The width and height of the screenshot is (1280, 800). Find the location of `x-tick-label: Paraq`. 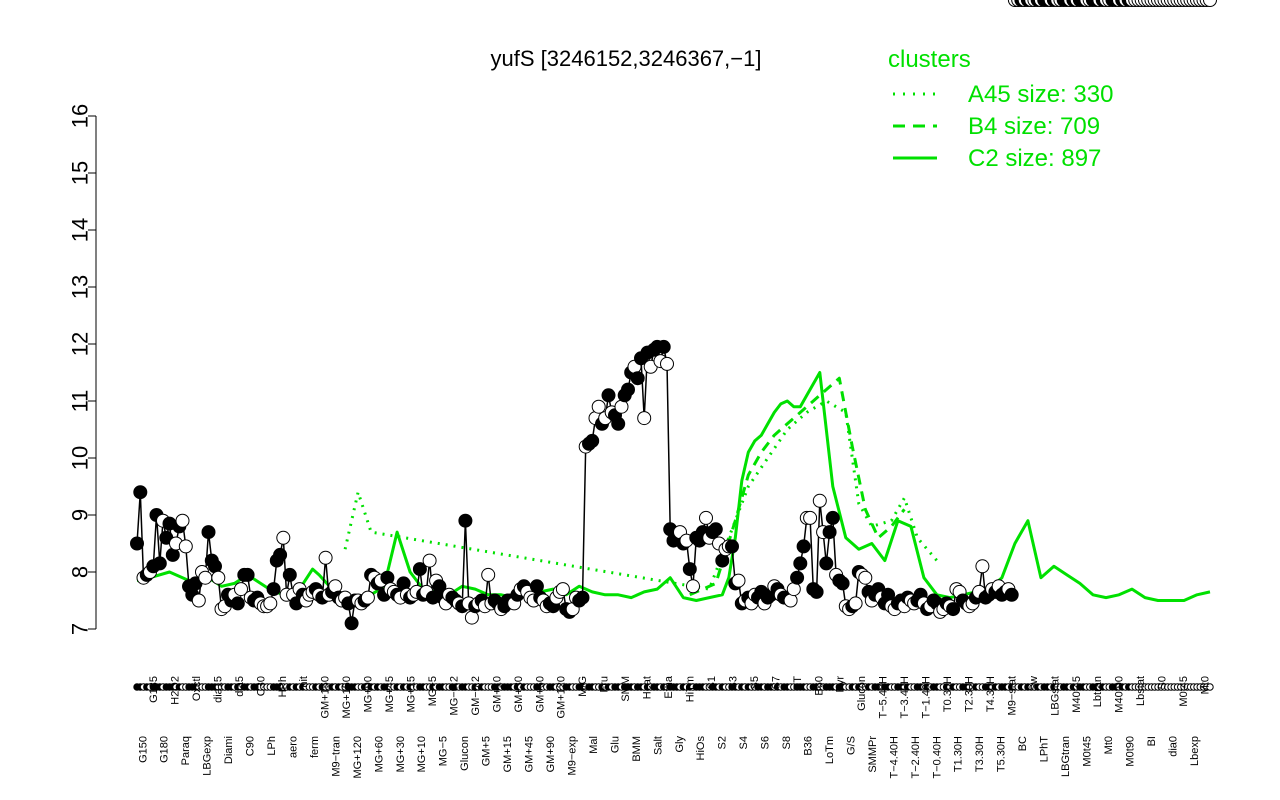

x-tick-label: Paraq is located at coordinates (186, 750).